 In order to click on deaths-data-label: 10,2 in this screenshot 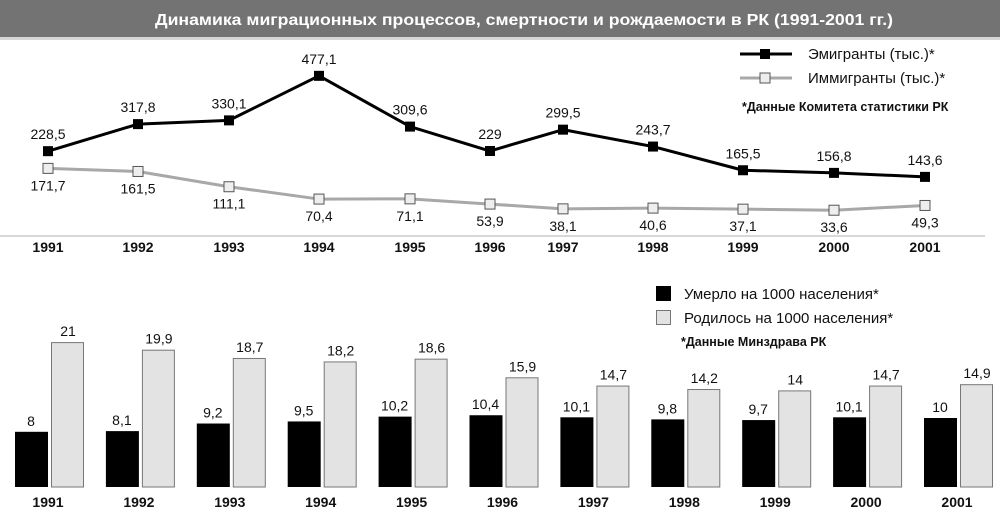, I will do `click(394, 406)`.